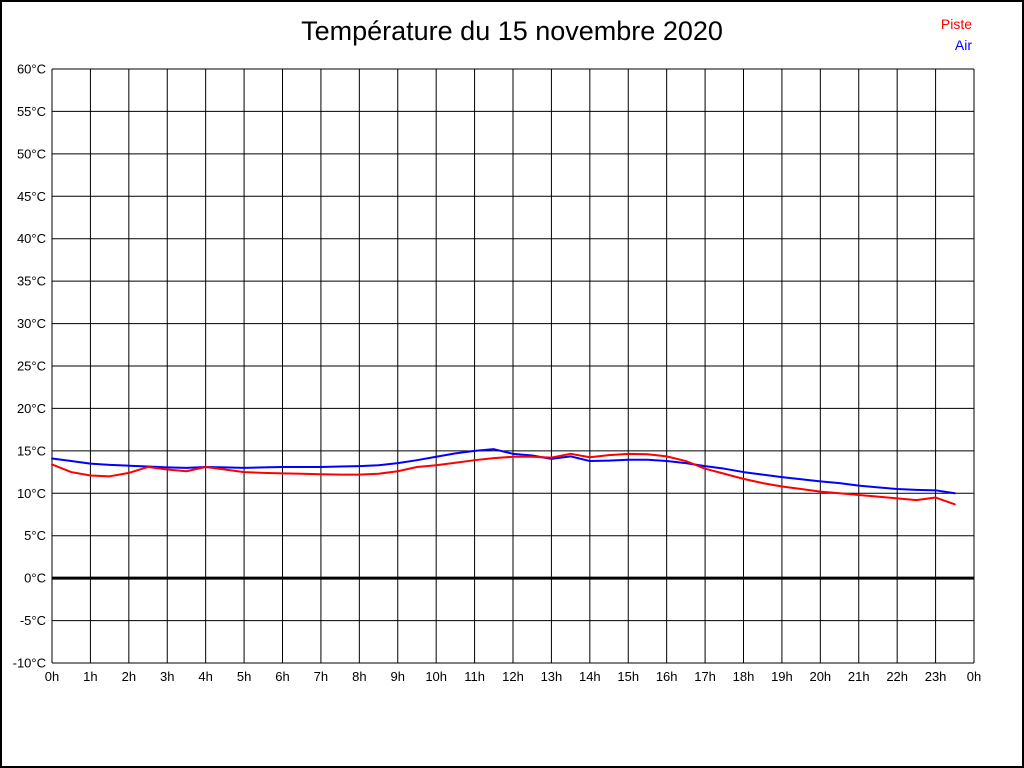  What do you see at coordinates (897, 676) in the screenshot?
I see `x-axis-tick-label: 22h` at bounding box center [897, 676].